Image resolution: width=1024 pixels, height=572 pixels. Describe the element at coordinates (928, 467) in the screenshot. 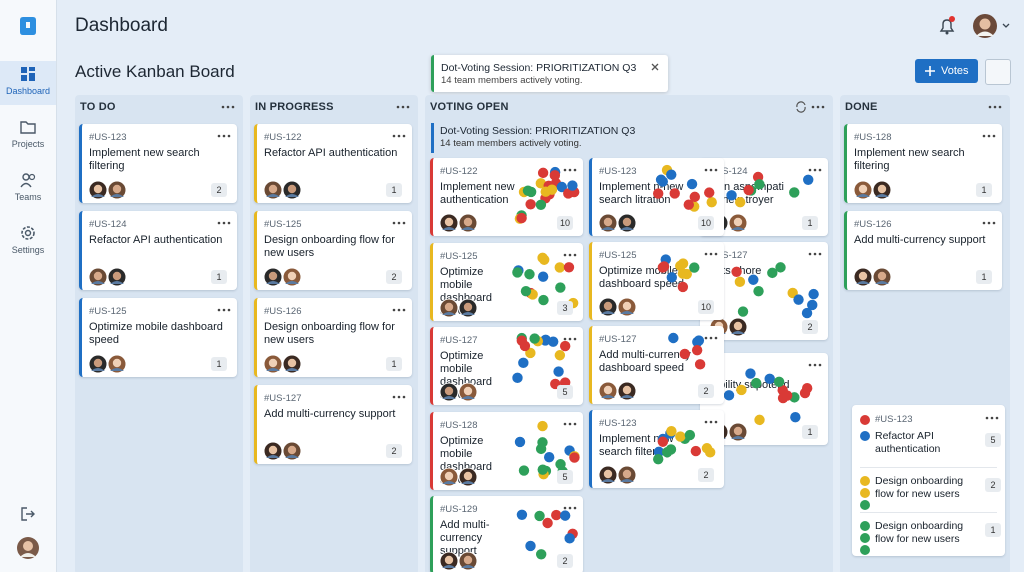

I see `divider` at that location.